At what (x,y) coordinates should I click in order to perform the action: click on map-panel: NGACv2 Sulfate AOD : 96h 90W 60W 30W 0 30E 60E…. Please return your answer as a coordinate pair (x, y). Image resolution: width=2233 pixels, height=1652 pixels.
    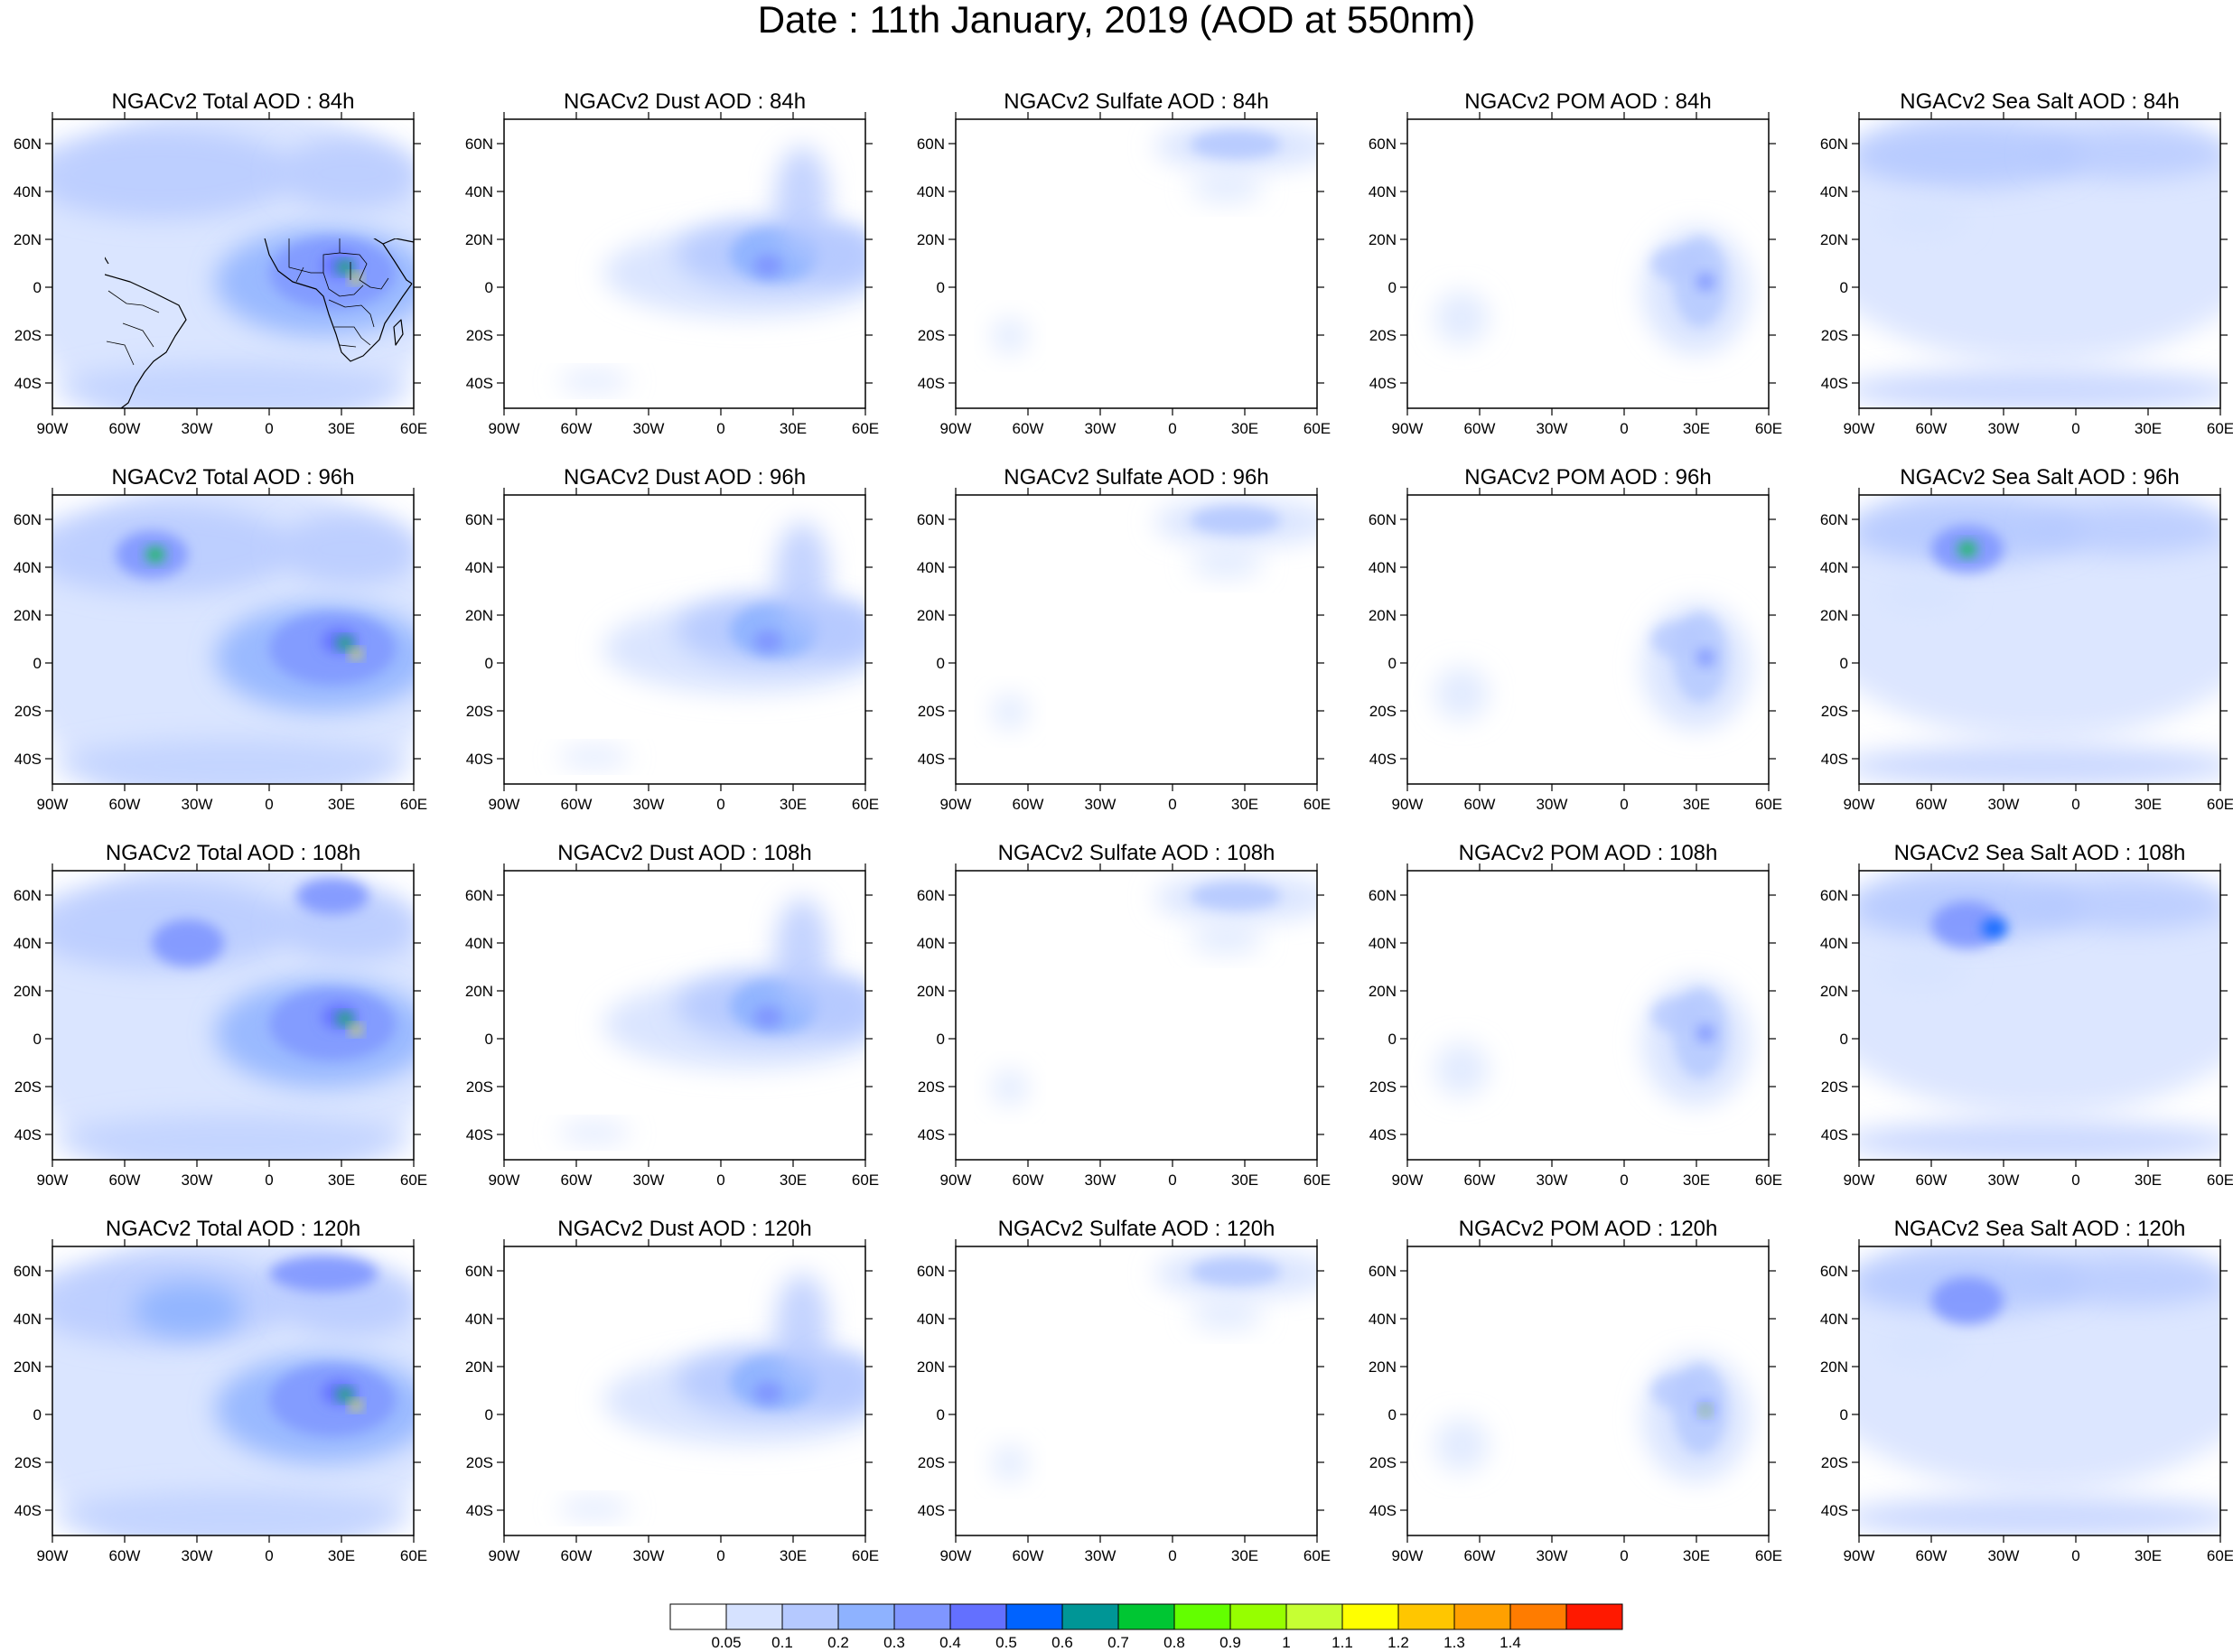
    Looking at the image, I should click on (1124, 639).